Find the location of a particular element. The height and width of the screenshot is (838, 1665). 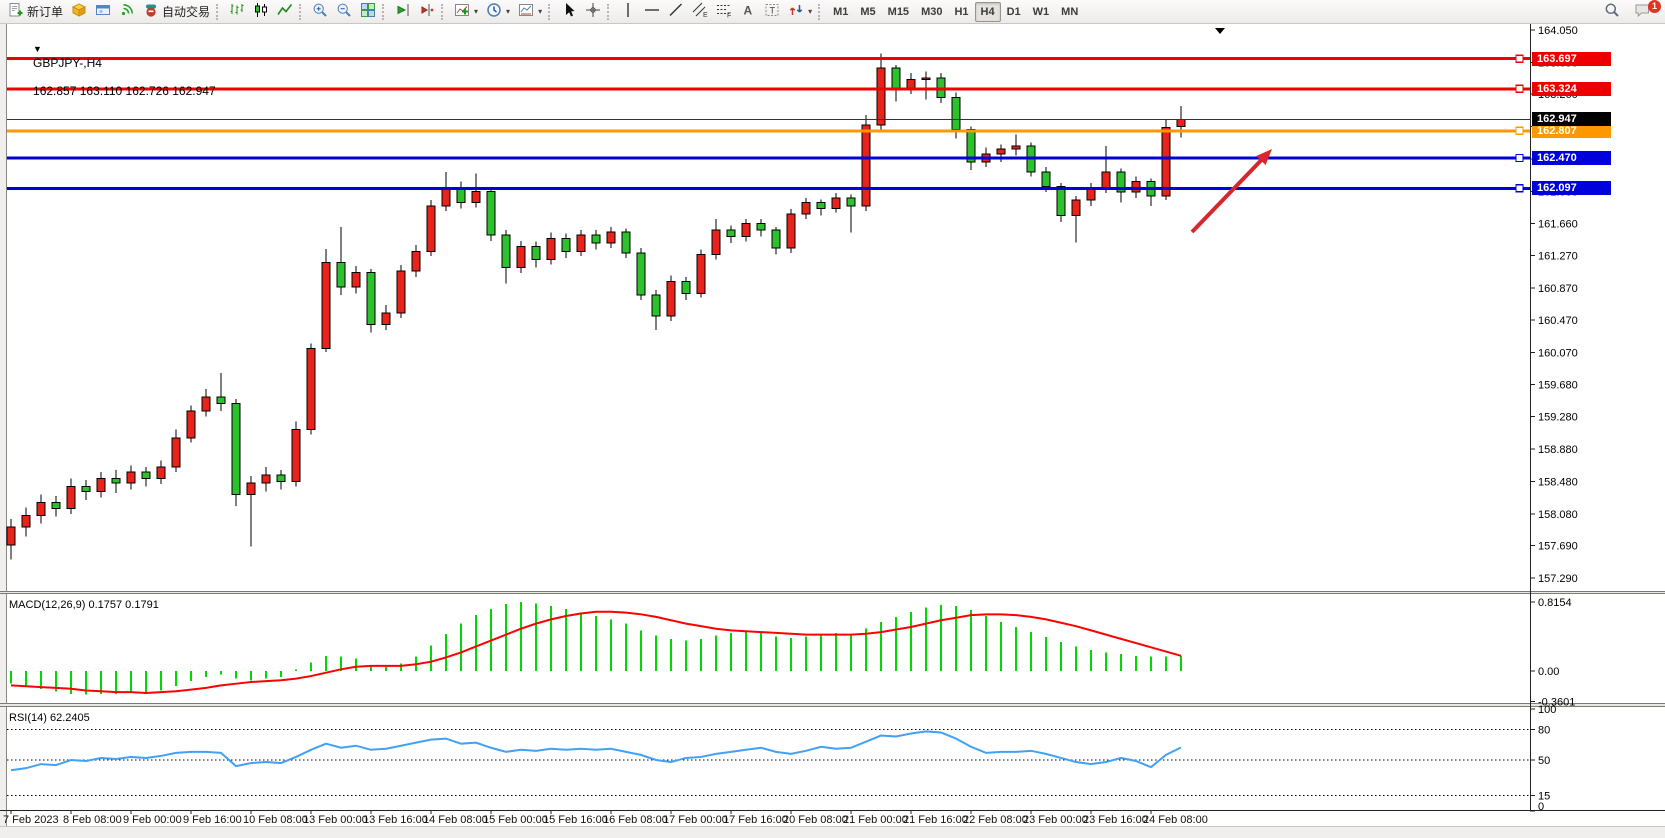

timeframe-m30-button: M30 is located at coordinates (931, 12).